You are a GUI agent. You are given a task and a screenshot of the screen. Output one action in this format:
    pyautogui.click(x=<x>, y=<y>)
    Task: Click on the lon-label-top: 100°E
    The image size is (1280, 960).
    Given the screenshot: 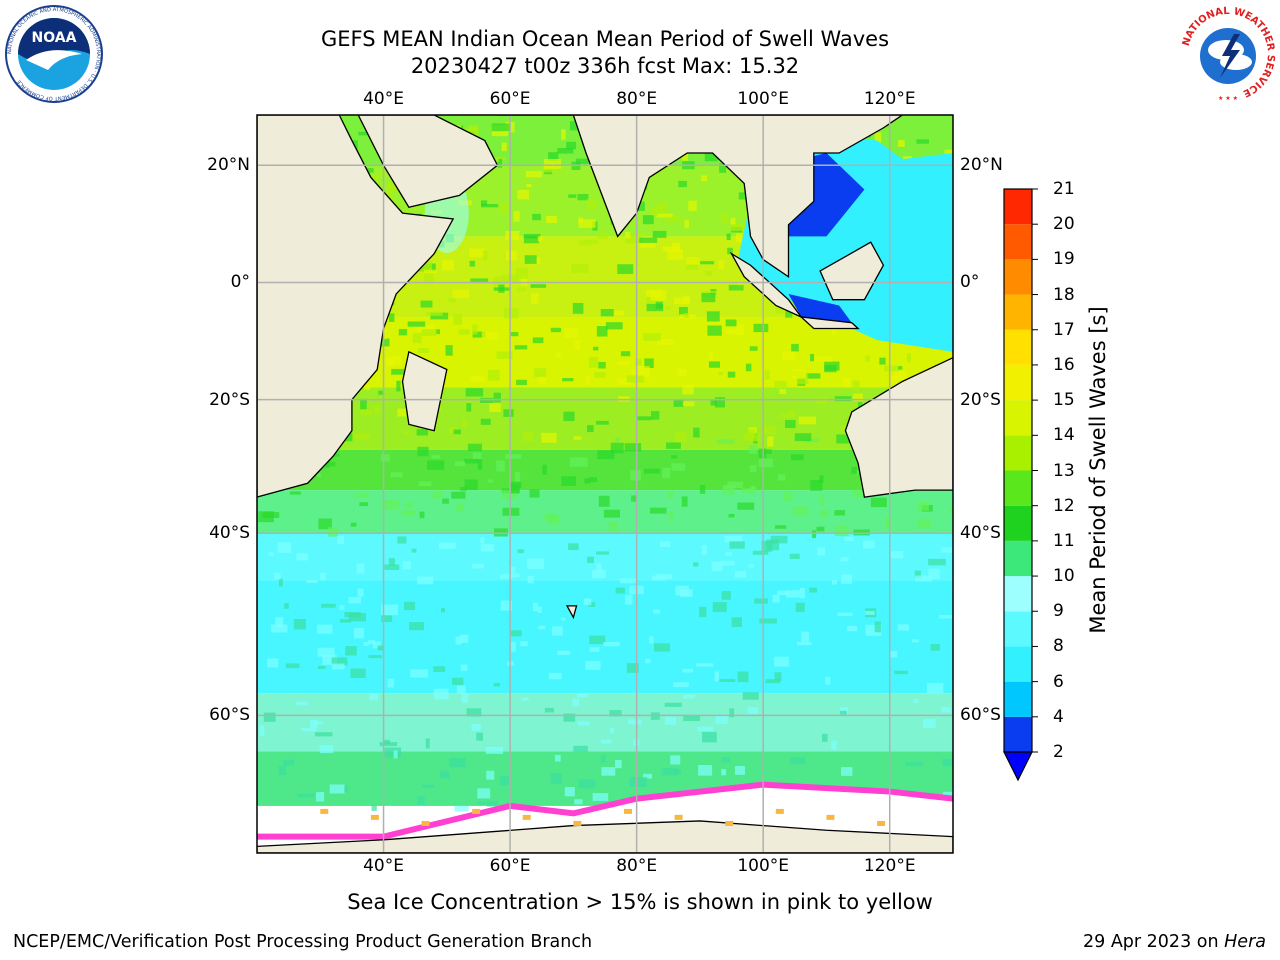 What is the action you would take?
    pyautogui.click(x=763, y=99)
    